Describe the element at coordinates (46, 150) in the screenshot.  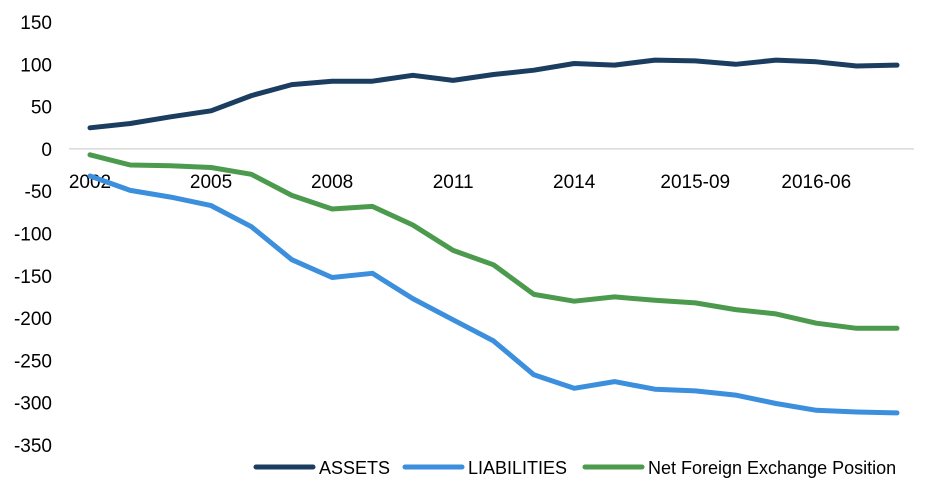
I see `y-tick-label: 0` at that location.